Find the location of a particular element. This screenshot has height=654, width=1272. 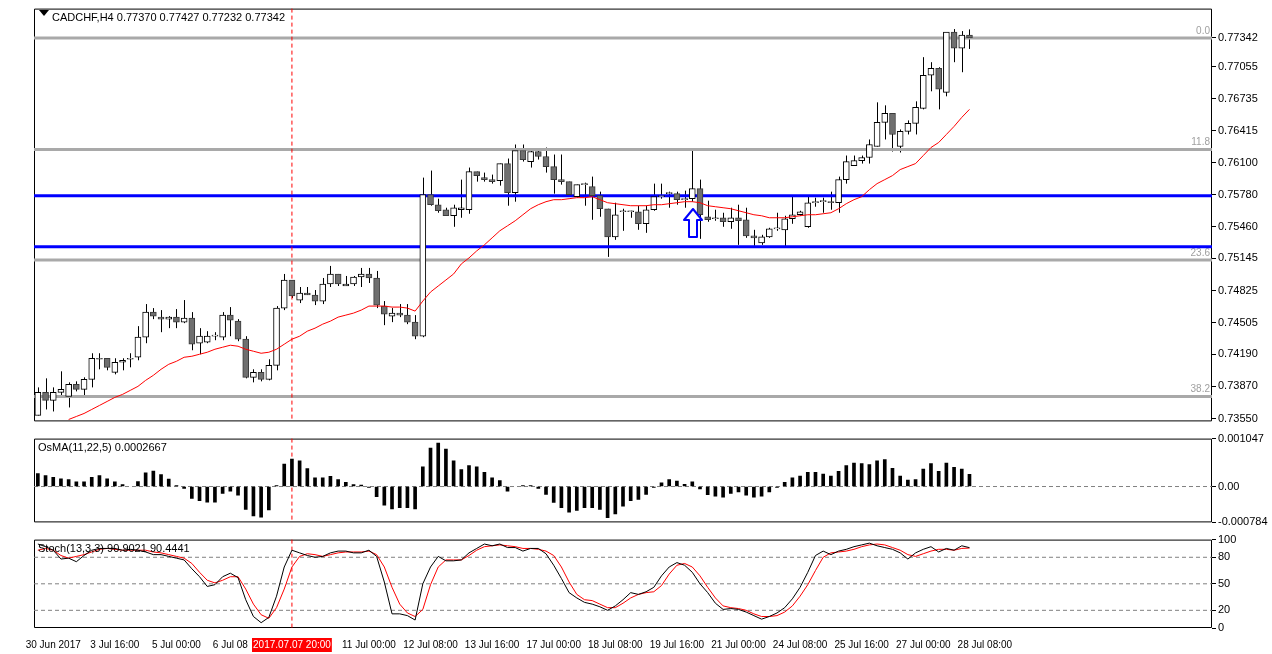

x-tick-label: 27 Jul 00:00 is located at coordinates (923, 644).